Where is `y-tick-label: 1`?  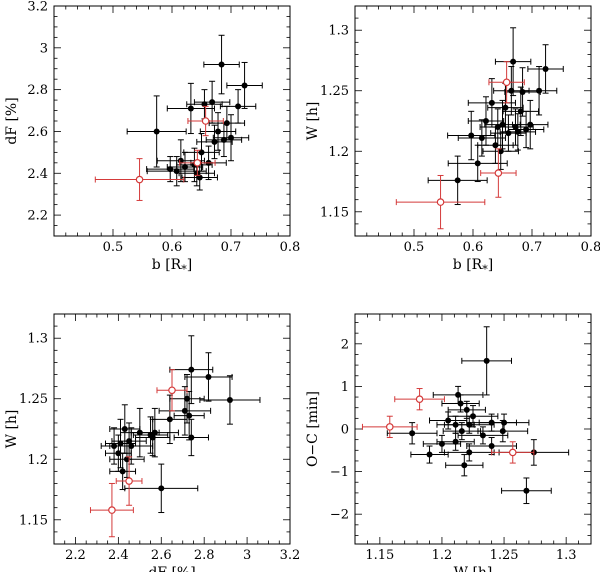 y-tick-label: 1 is located at coordinates (345, 387).